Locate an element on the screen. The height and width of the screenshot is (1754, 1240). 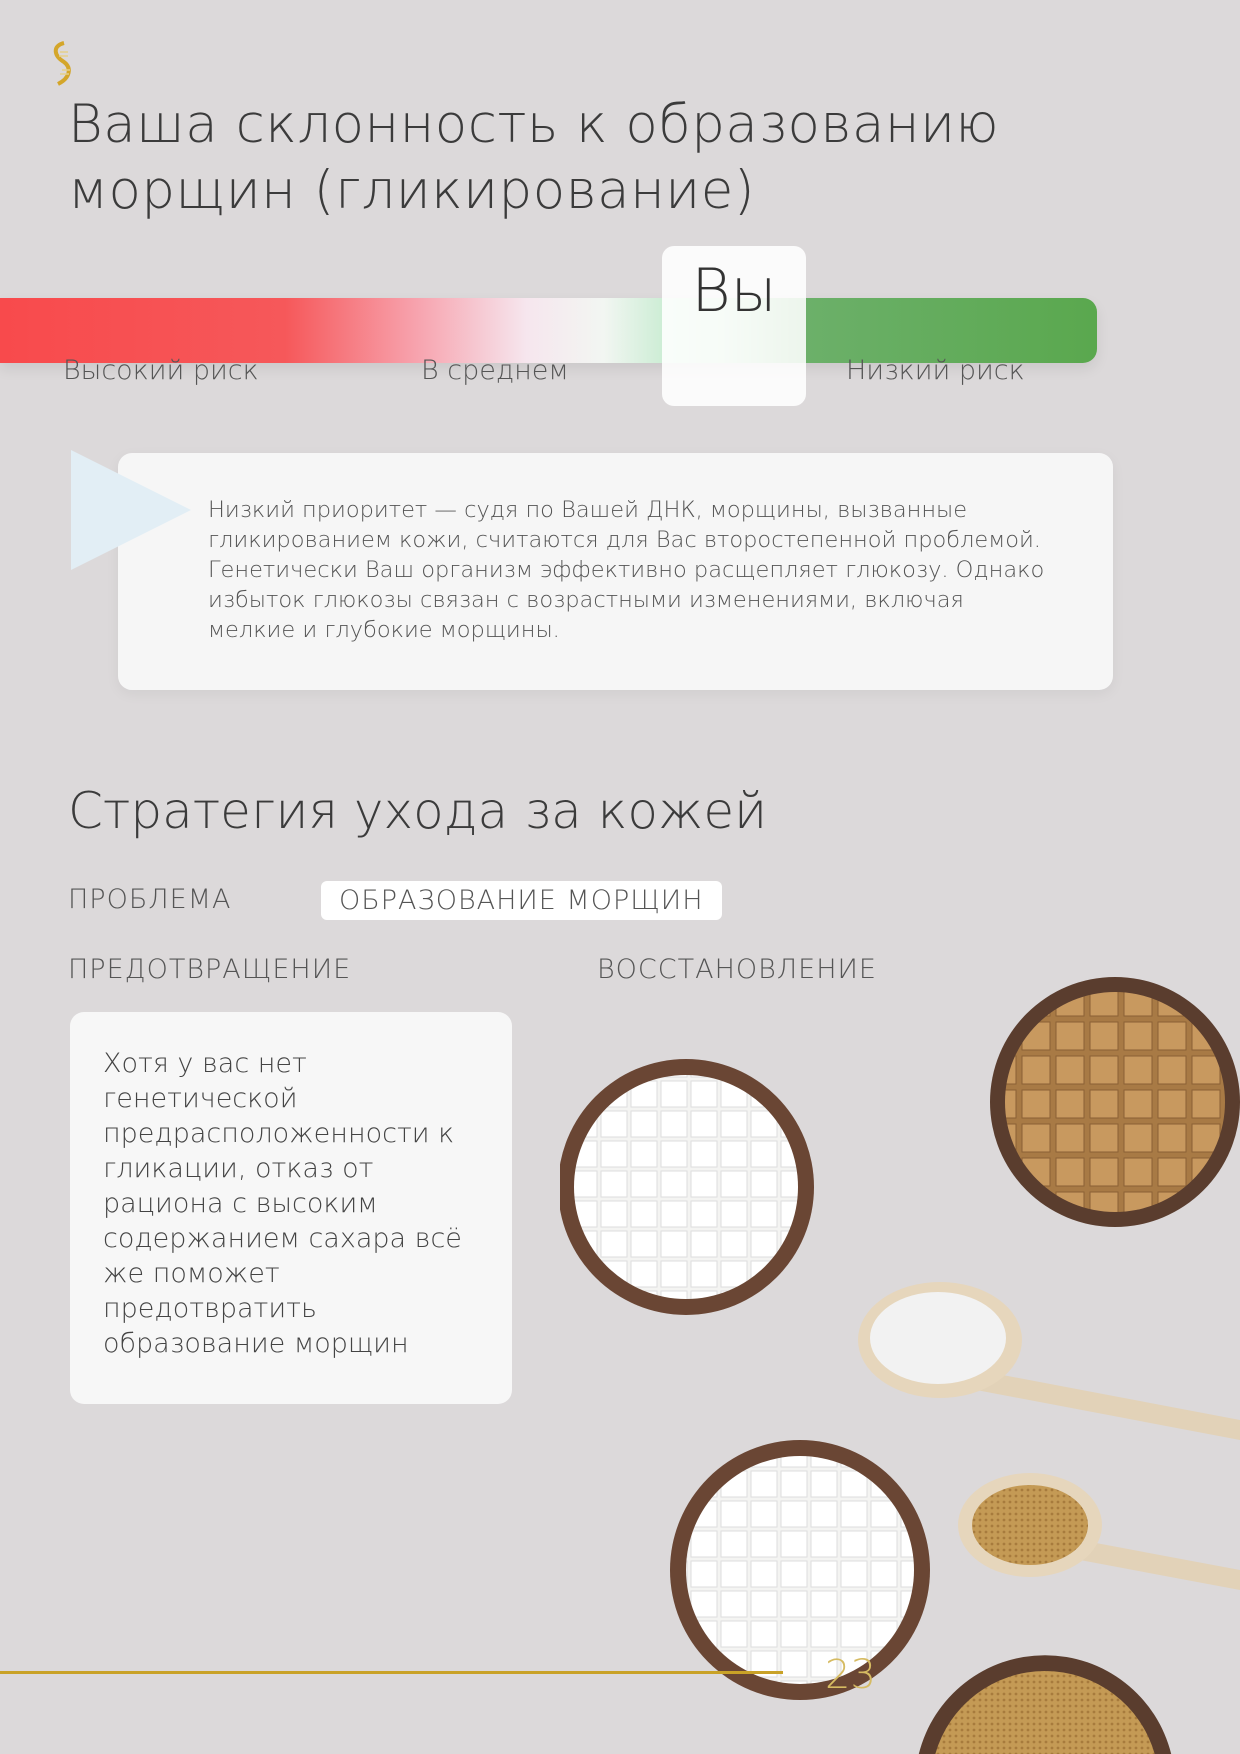
page-number: 23 is located at coordinates (850, 1675).